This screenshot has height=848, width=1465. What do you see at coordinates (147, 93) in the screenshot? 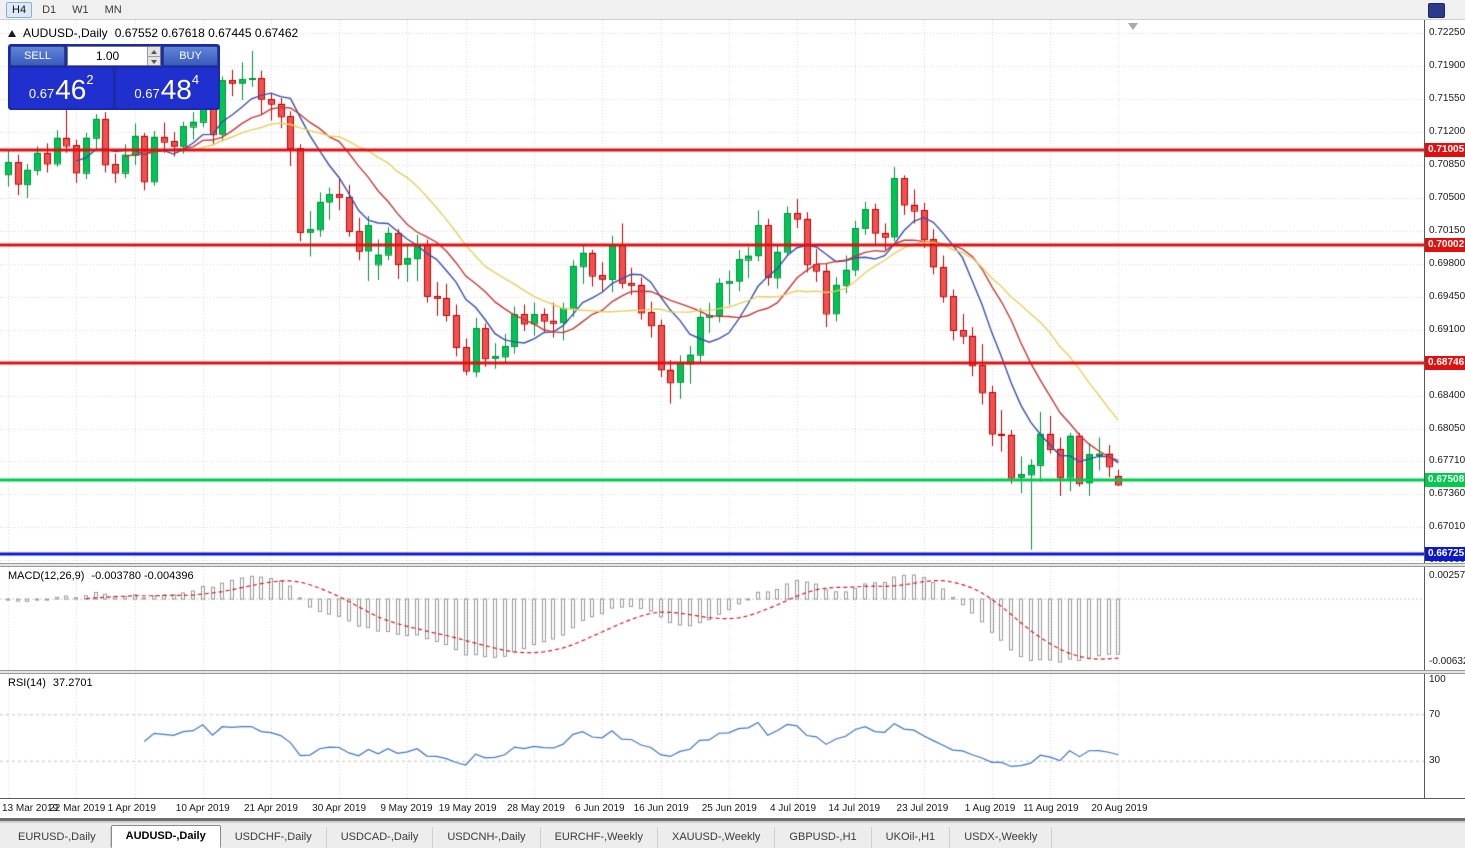
I see `buy-price-prefix: 0.67` at bounding box center [147, 93].